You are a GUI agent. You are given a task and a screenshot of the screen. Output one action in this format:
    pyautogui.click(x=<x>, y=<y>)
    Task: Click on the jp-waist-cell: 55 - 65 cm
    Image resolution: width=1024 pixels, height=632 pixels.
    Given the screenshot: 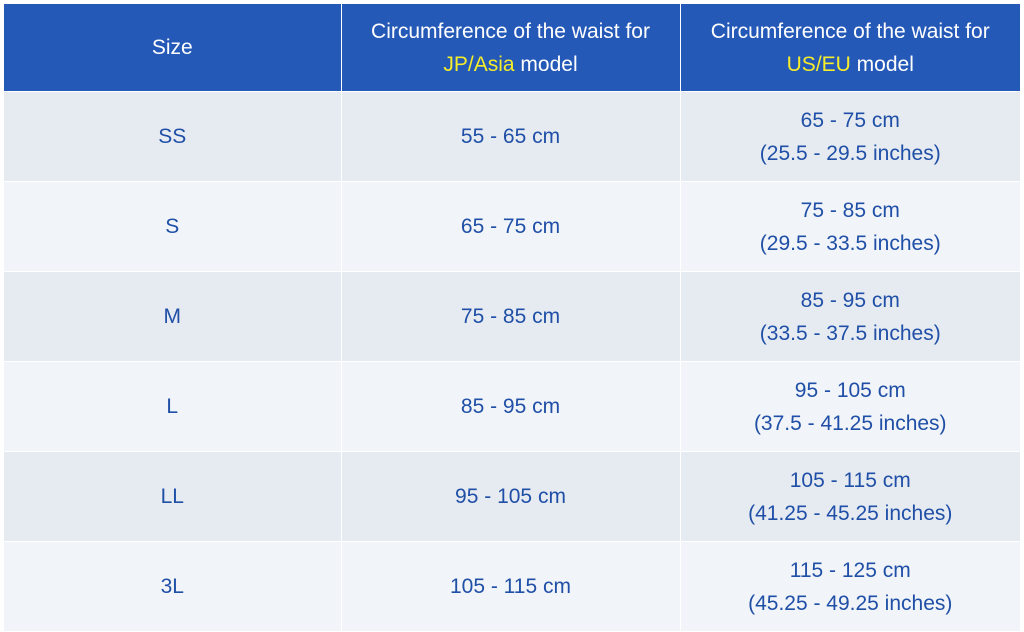 What is the action you would take?
    pyautogui.click(x=511, y=136)
    